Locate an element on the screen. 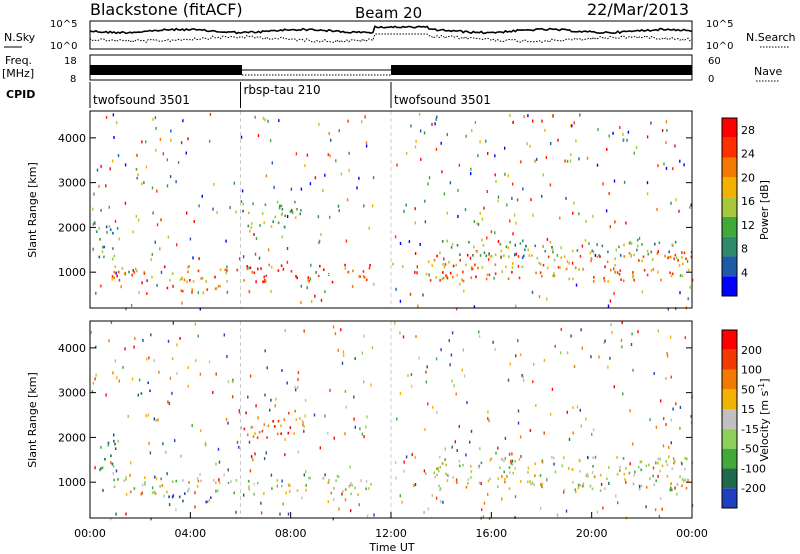 The height and width of the screenshot is (554, 800). noise-right-tick-top: 10^5 is located at coordinates (719, 24).